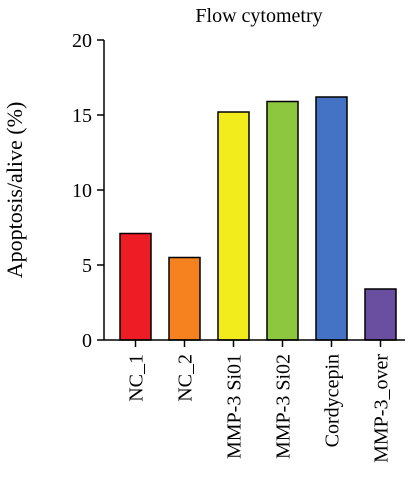 The width and height of the screenshot is (417, 500). Describe the element at coordinates (137, 378) in the screenshot. I see `x-tick-label: NC_1` at that location.